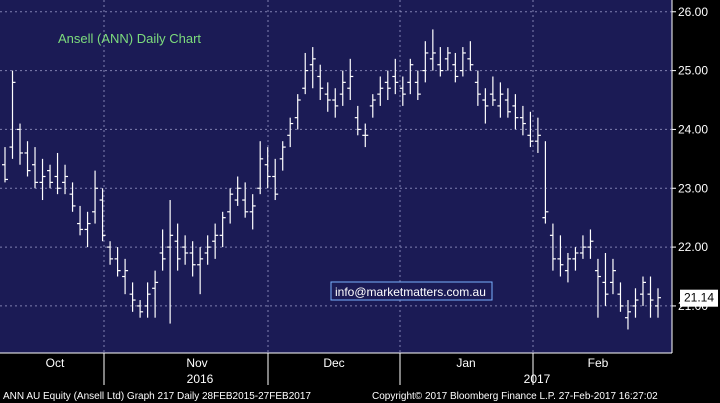 The height and width of the screenshot is (403, 720). Describe the element at coordinates (537, 379) in the screenshot. I see `x-year-label: 2017` at that location.